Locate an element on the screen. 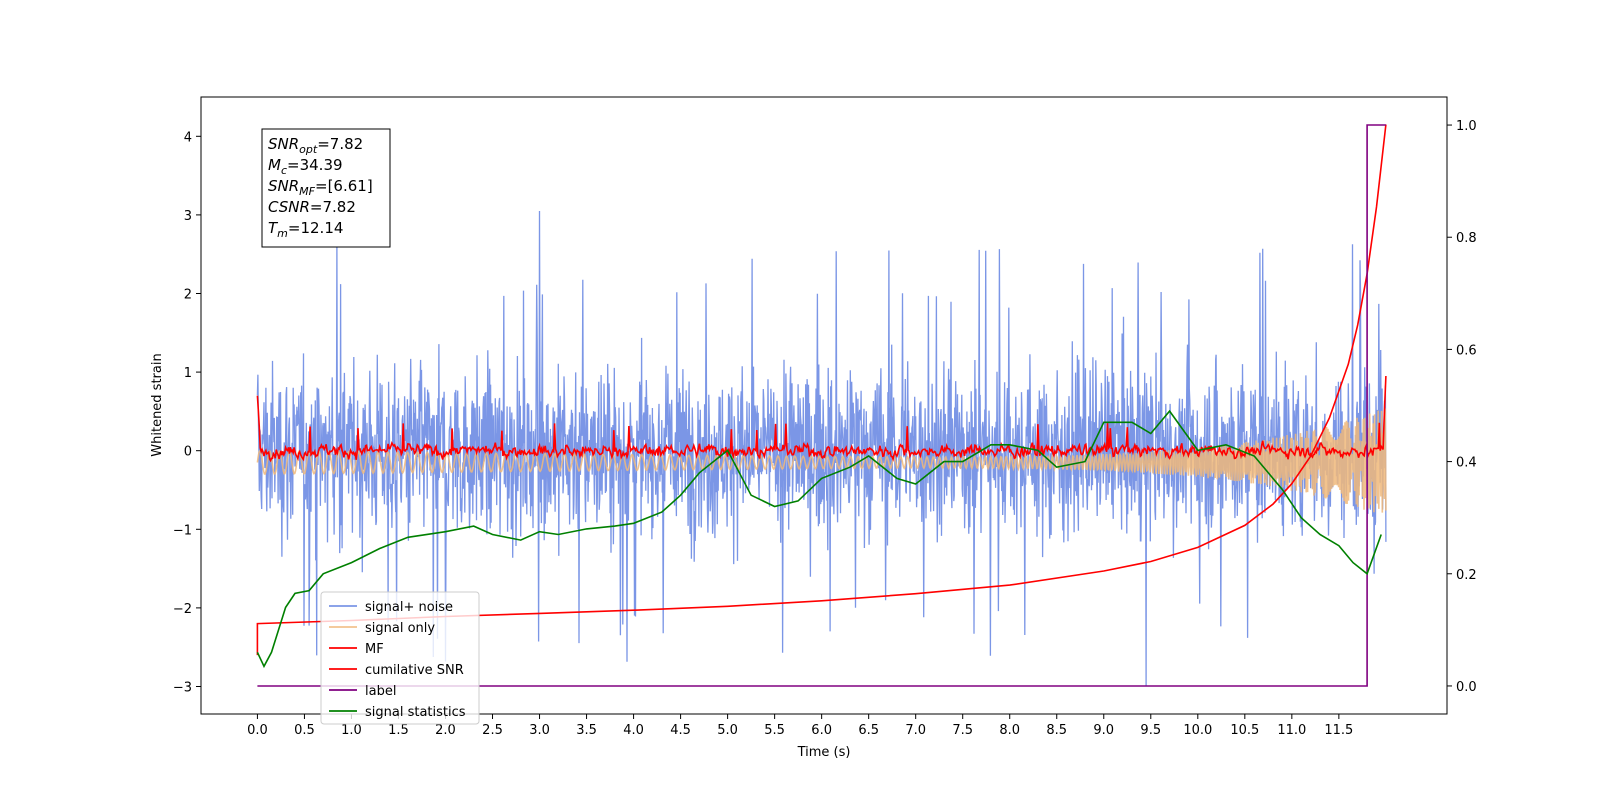 This screenshot has width=1600, height=800. x-tick-label: 4.5 is located at coordinates (680, 730).